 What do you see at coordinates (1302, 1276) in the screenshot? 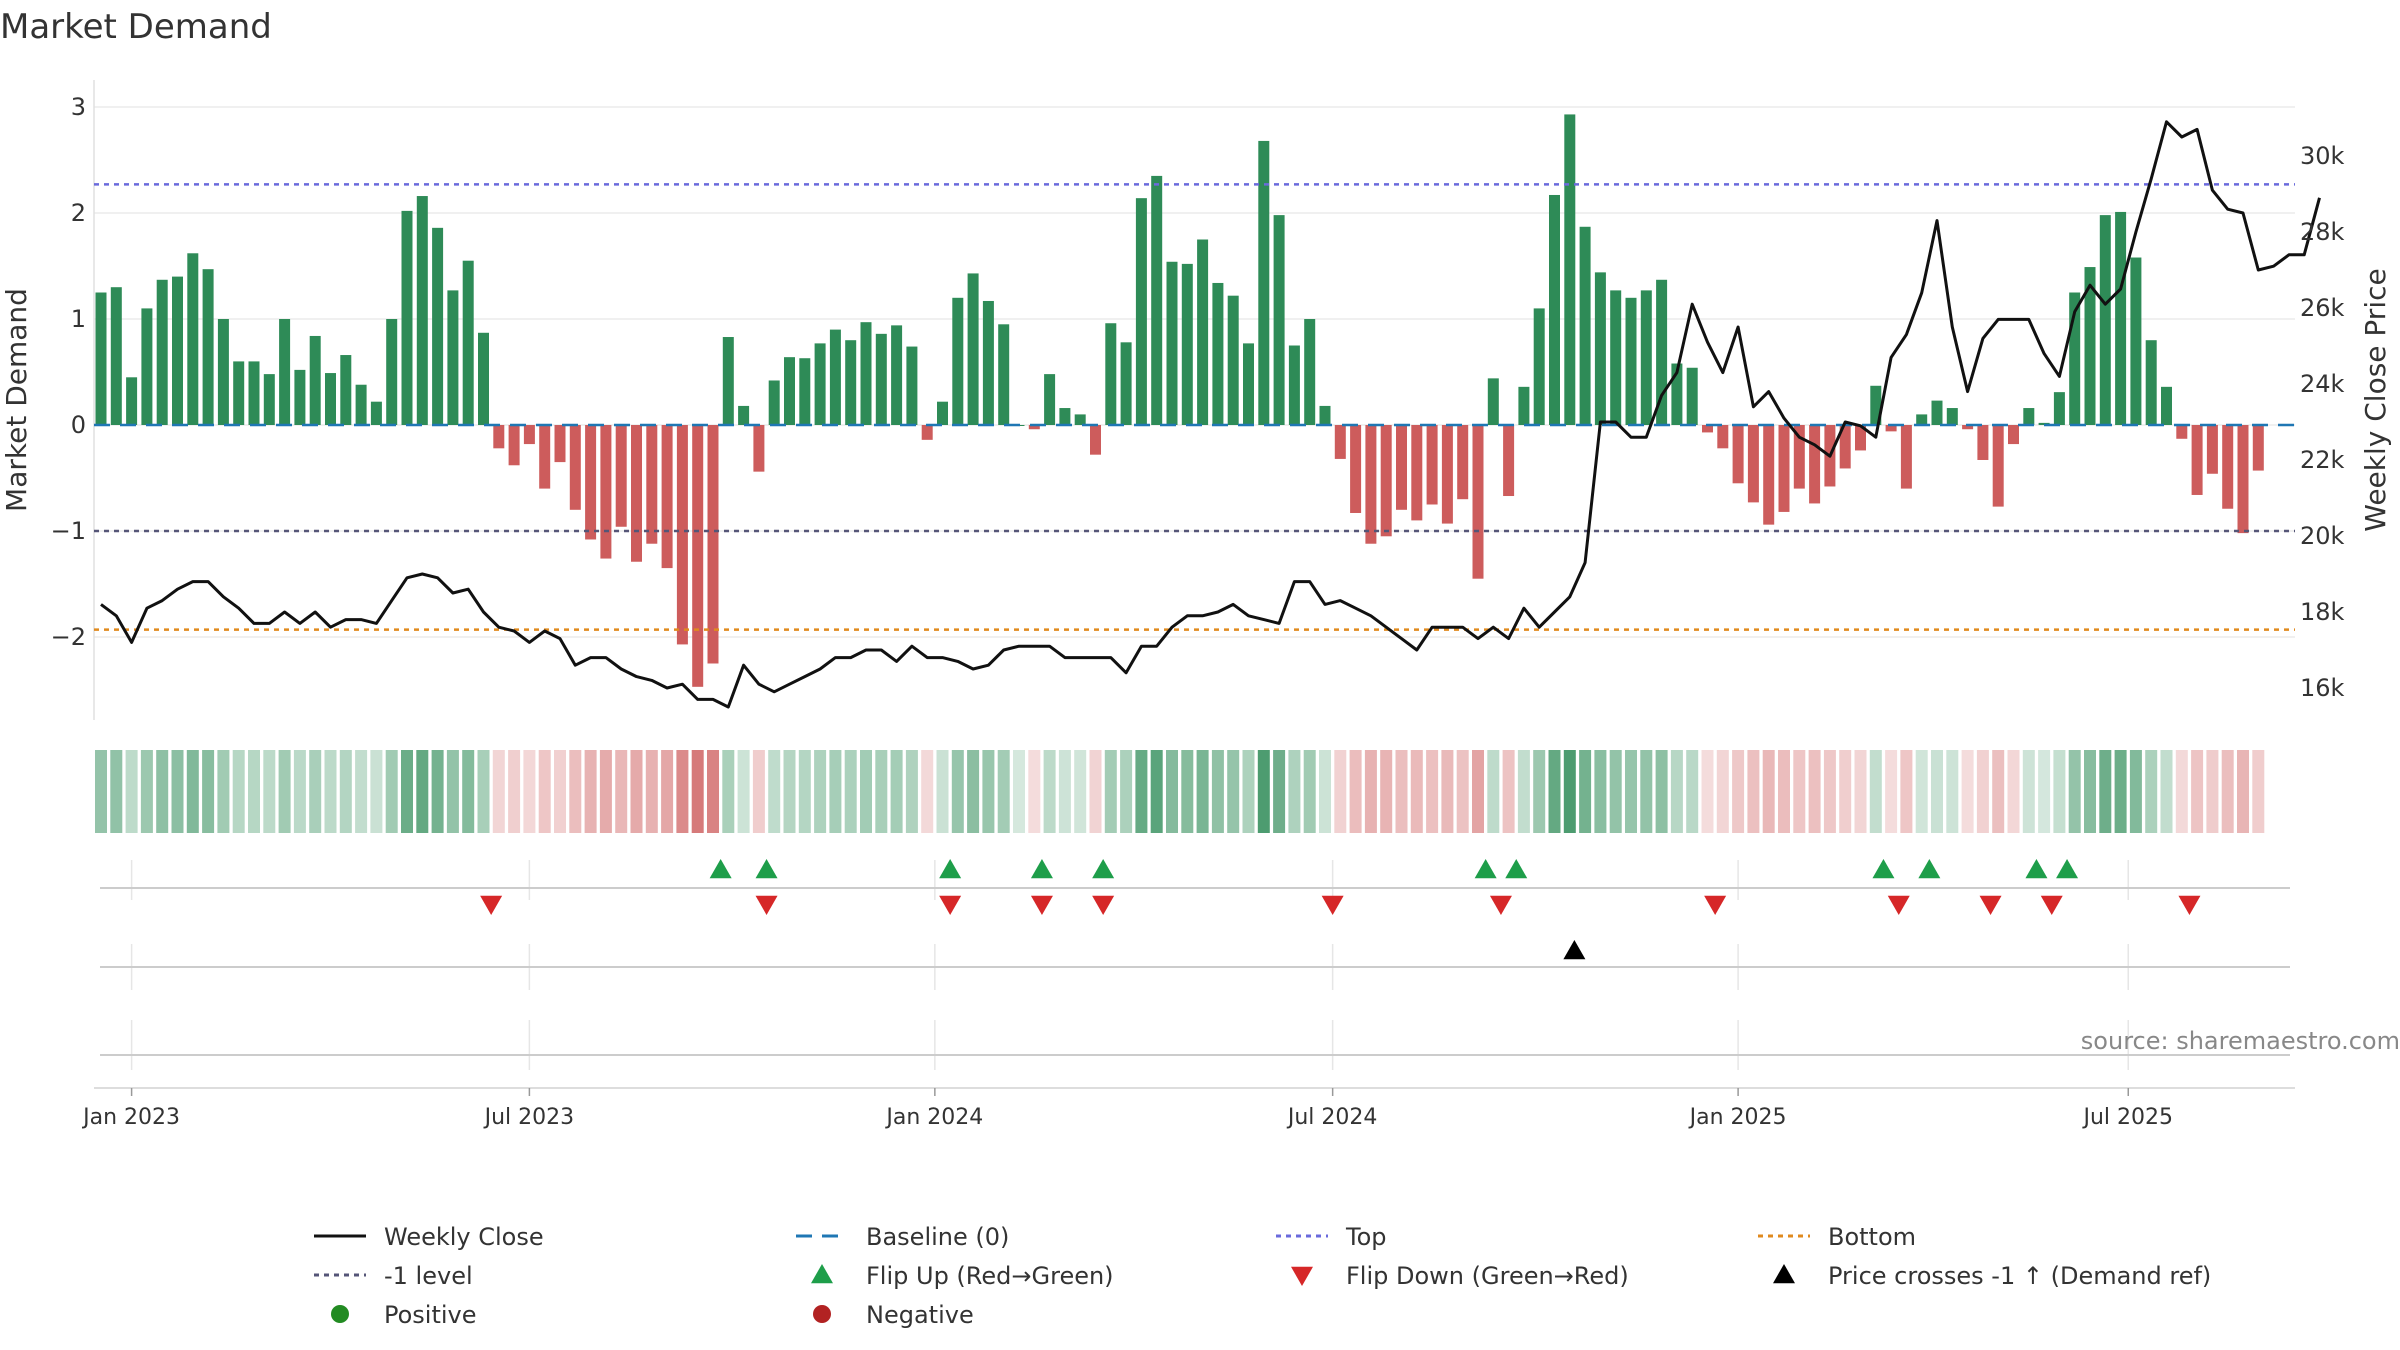
I see `legend-swatch-flip-down` at bounding box center [1302, 1276].